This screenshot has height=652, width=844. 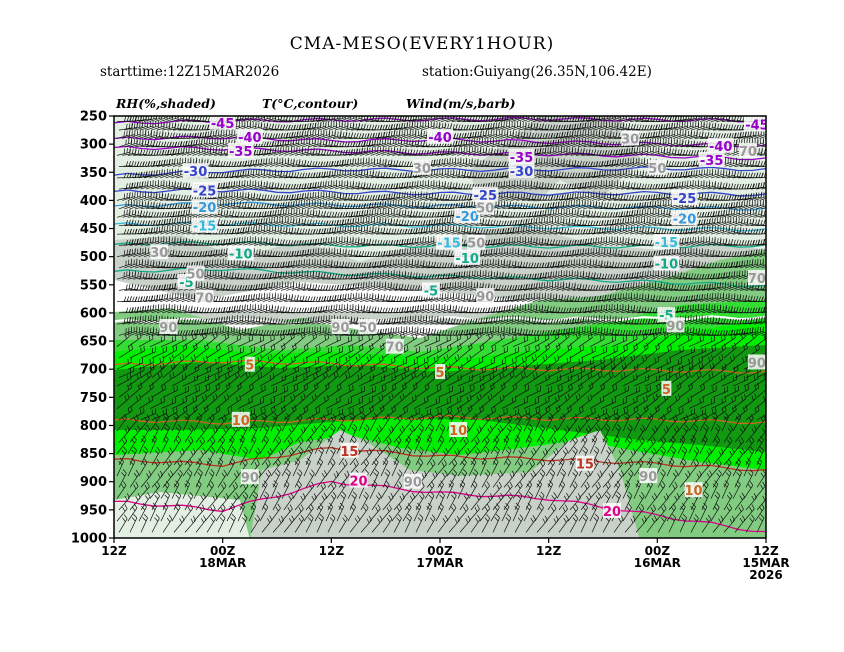 I want to click on y-tick-label: 300, so click(x=93, y=145).